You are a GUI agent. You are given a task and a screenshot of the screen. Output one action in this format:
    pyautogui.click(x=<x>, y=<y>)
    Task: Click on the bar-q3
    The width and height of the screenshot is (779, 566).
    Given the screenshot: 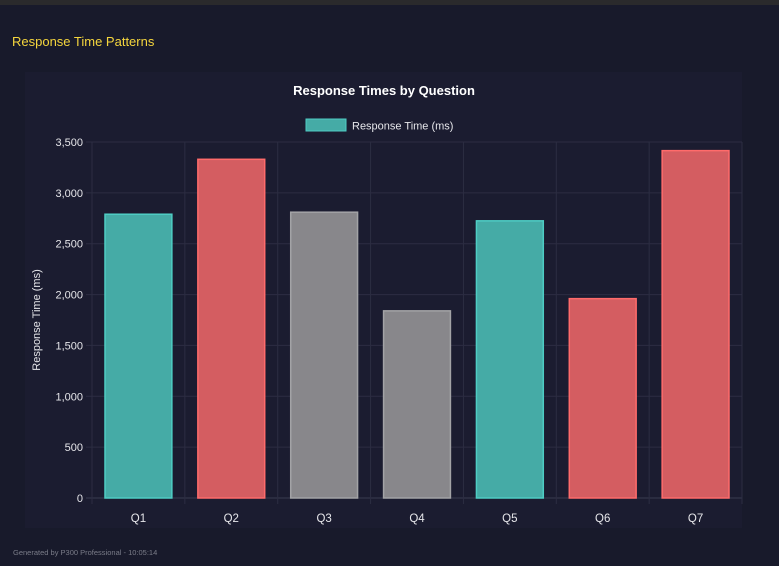 What is the action you would take?
    pyautogui.click(x=324, y=355)
    